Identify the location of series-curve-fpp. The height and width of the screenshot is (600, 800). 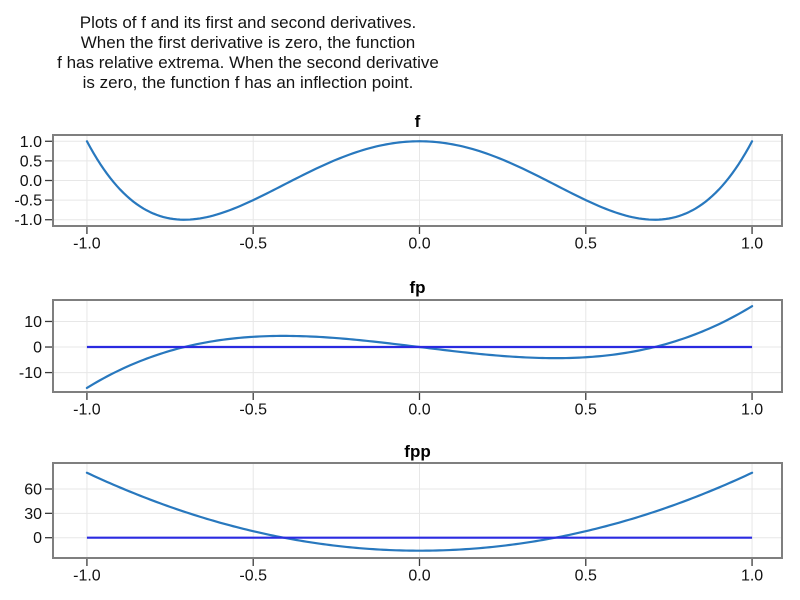
(419, 511).